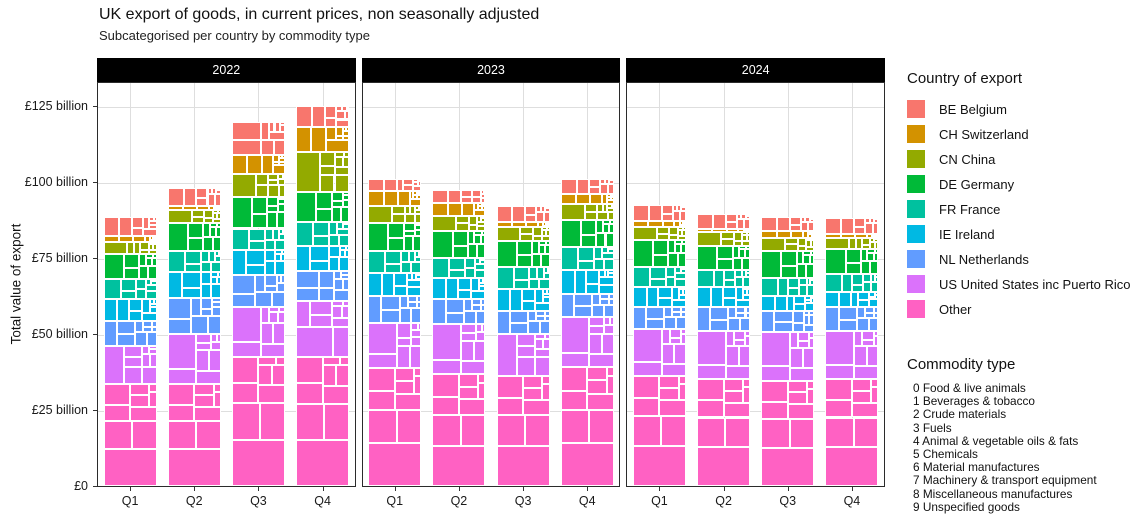 The image size is (1147, 532). I want to click on y-tick-label: £125 billion, so click(56, 106).